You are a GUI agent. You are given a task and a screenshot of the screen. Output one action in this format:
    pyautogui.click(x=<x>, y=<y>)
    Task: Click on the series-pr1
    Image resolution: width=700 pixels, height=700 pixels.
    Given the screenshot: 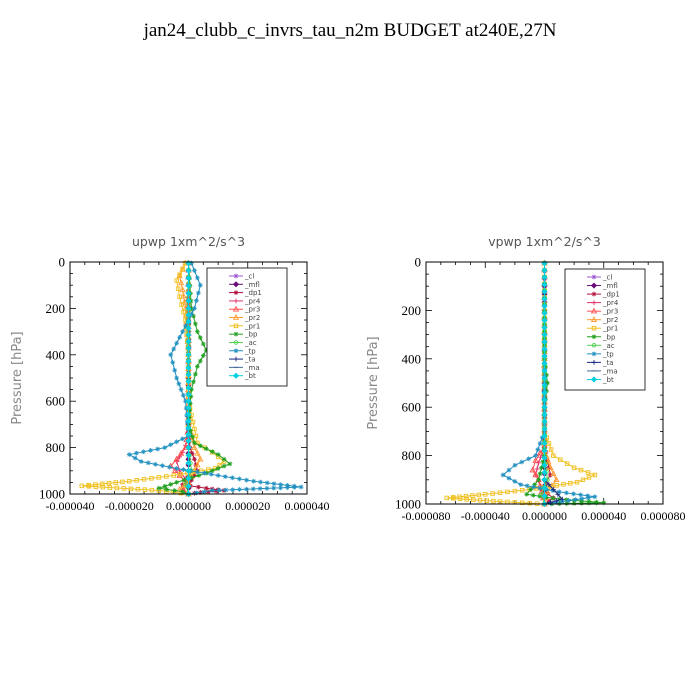 What is the action you would take?
    pyautogui.click(x=153, y=378)
    